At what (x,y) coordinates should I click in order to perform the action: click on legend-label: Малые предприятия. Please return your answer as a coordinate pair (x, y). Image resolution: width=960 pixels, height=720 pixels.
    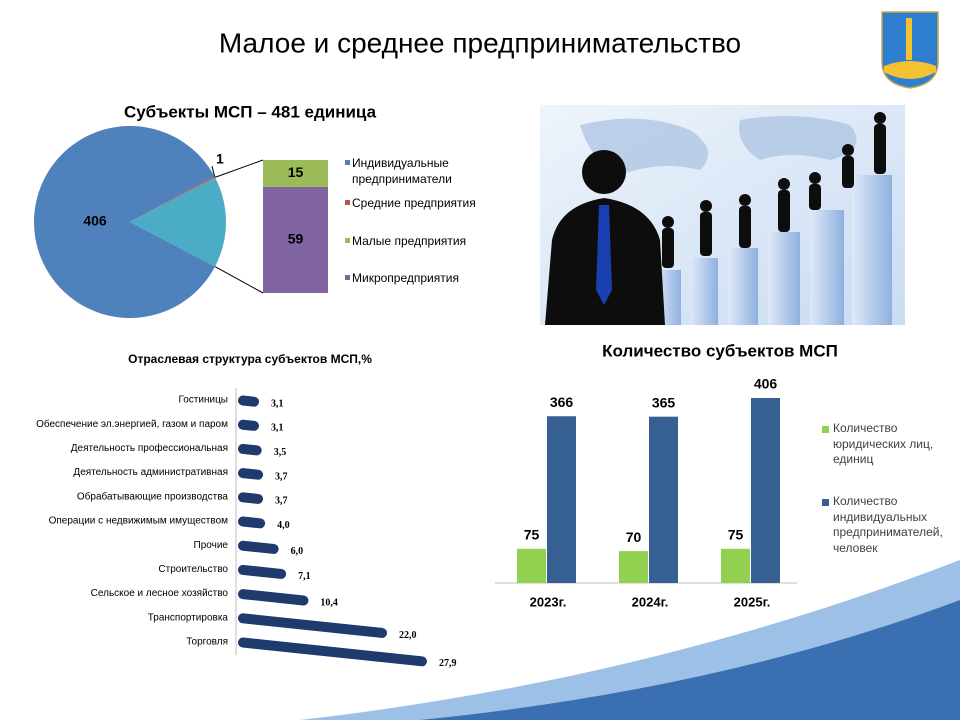
    Looking at the image, I should click on (409, 241).